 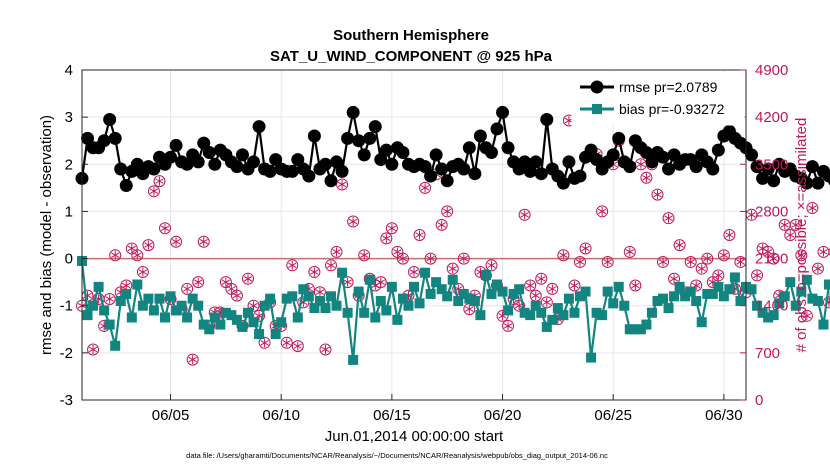 I want to click on y-tick-label: 1, so click(x=69, y=211).